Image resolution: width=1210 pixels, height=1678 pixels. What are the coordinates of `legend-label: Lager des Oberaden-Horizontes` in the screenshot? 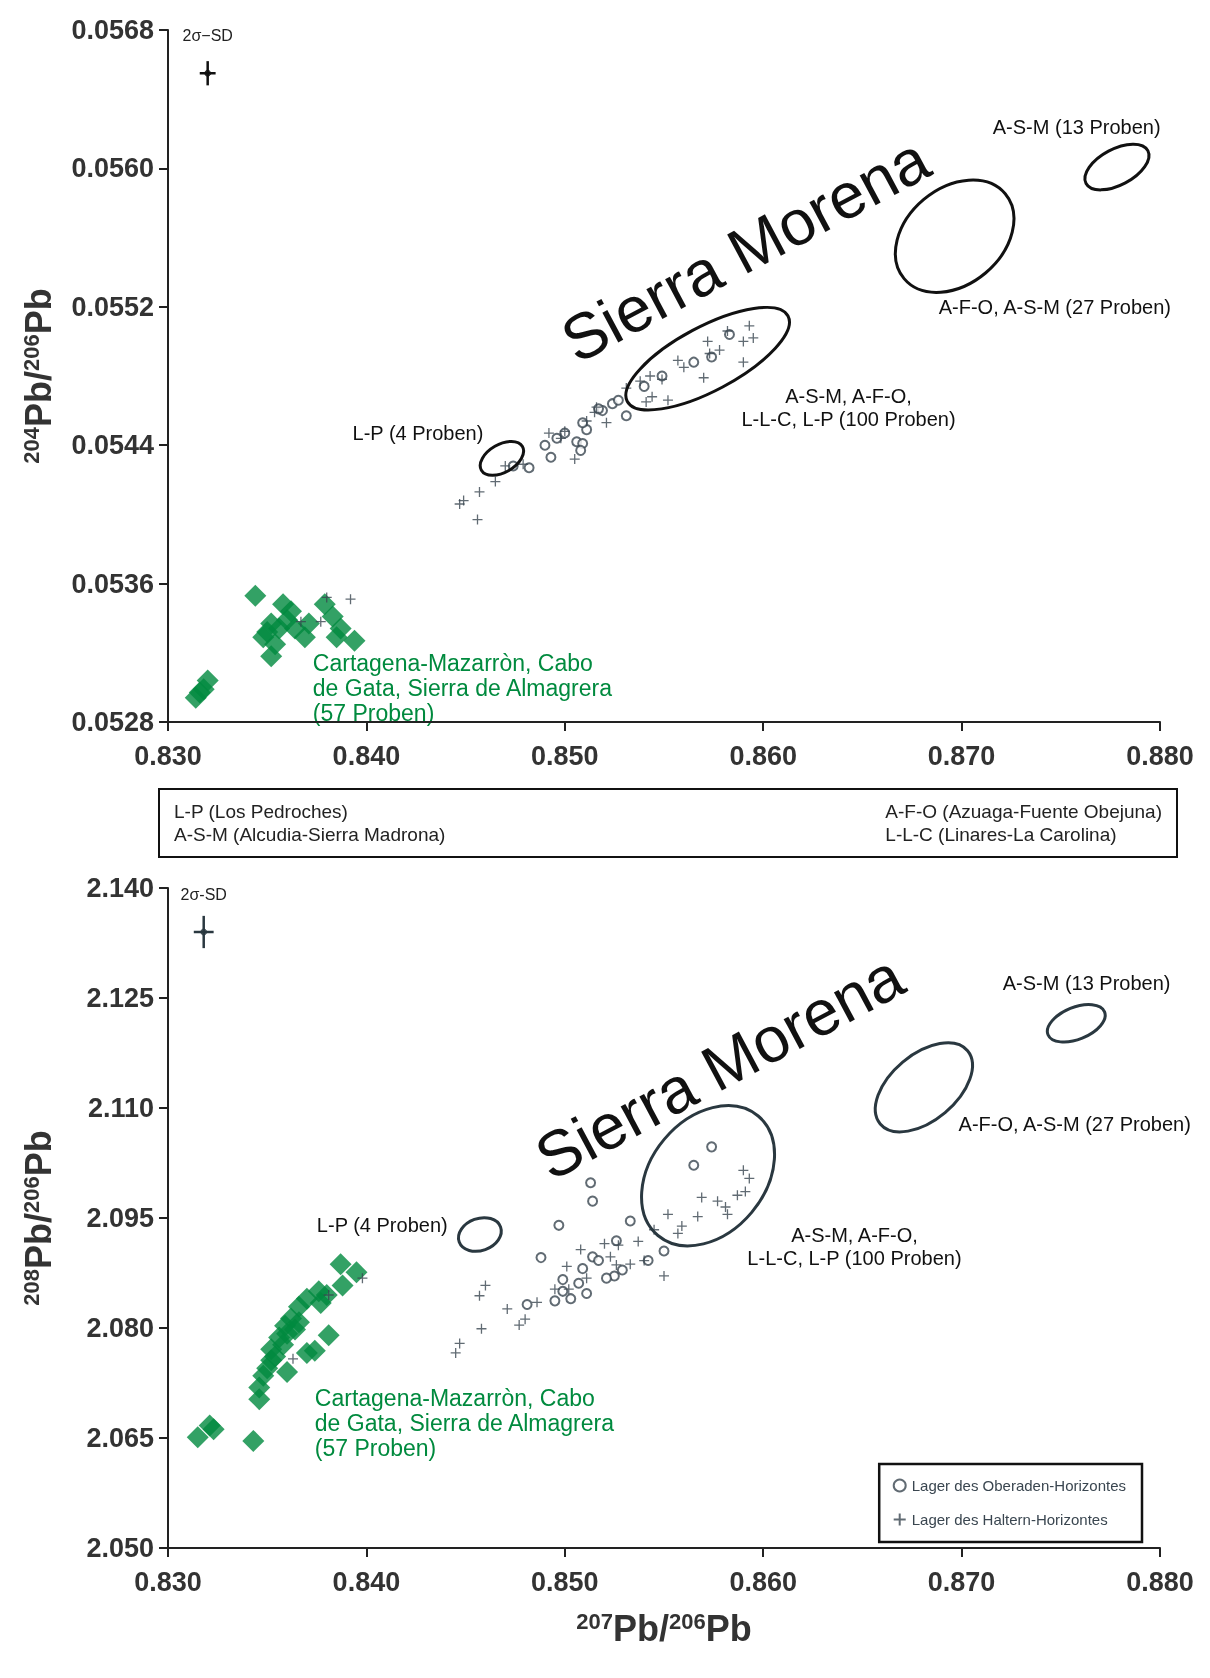 It's located at (1018, 1485).